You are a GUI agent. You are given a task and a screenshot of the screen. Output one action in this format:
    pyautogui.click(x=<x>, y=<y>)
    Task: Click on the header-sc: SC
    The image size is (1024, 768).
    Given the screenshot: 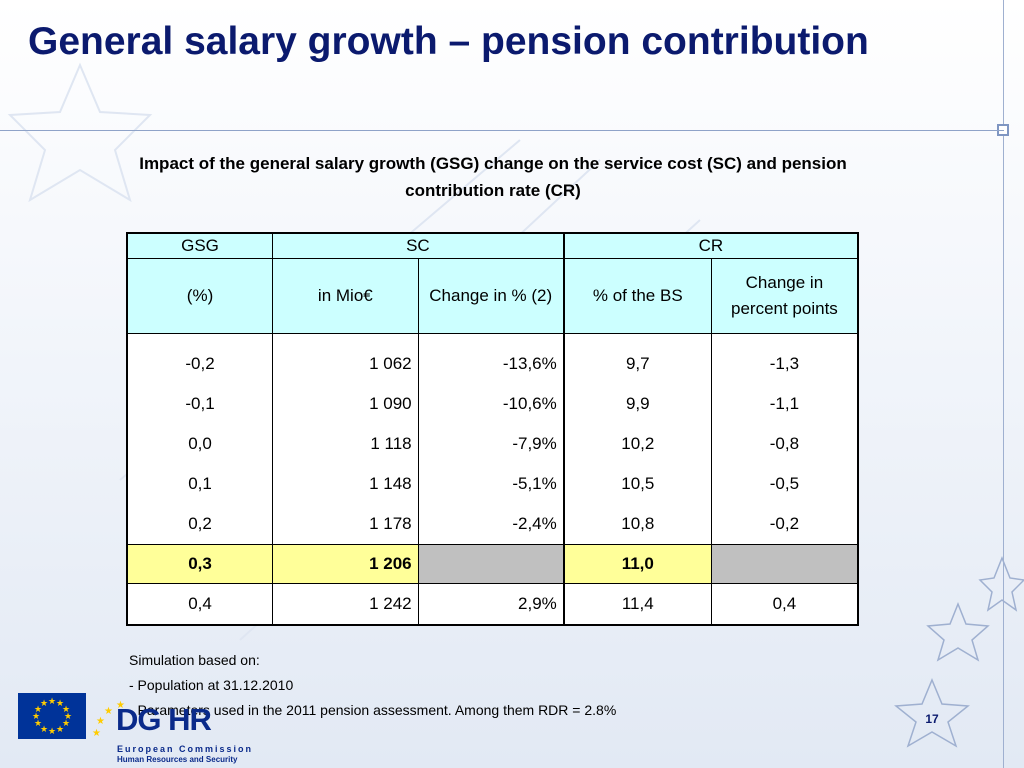 What is the action you would take?
    pyautogui.click(x=418, y=245)
    